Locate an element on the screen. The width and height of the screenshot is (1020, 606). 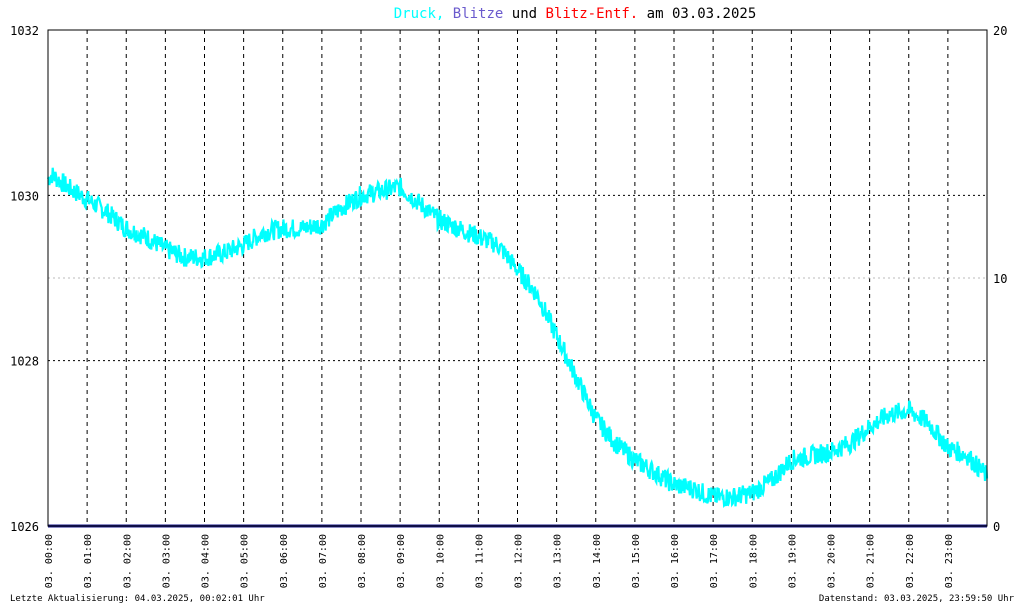
y-left-tick-label: 1030 is located at coordinates (24, 196).